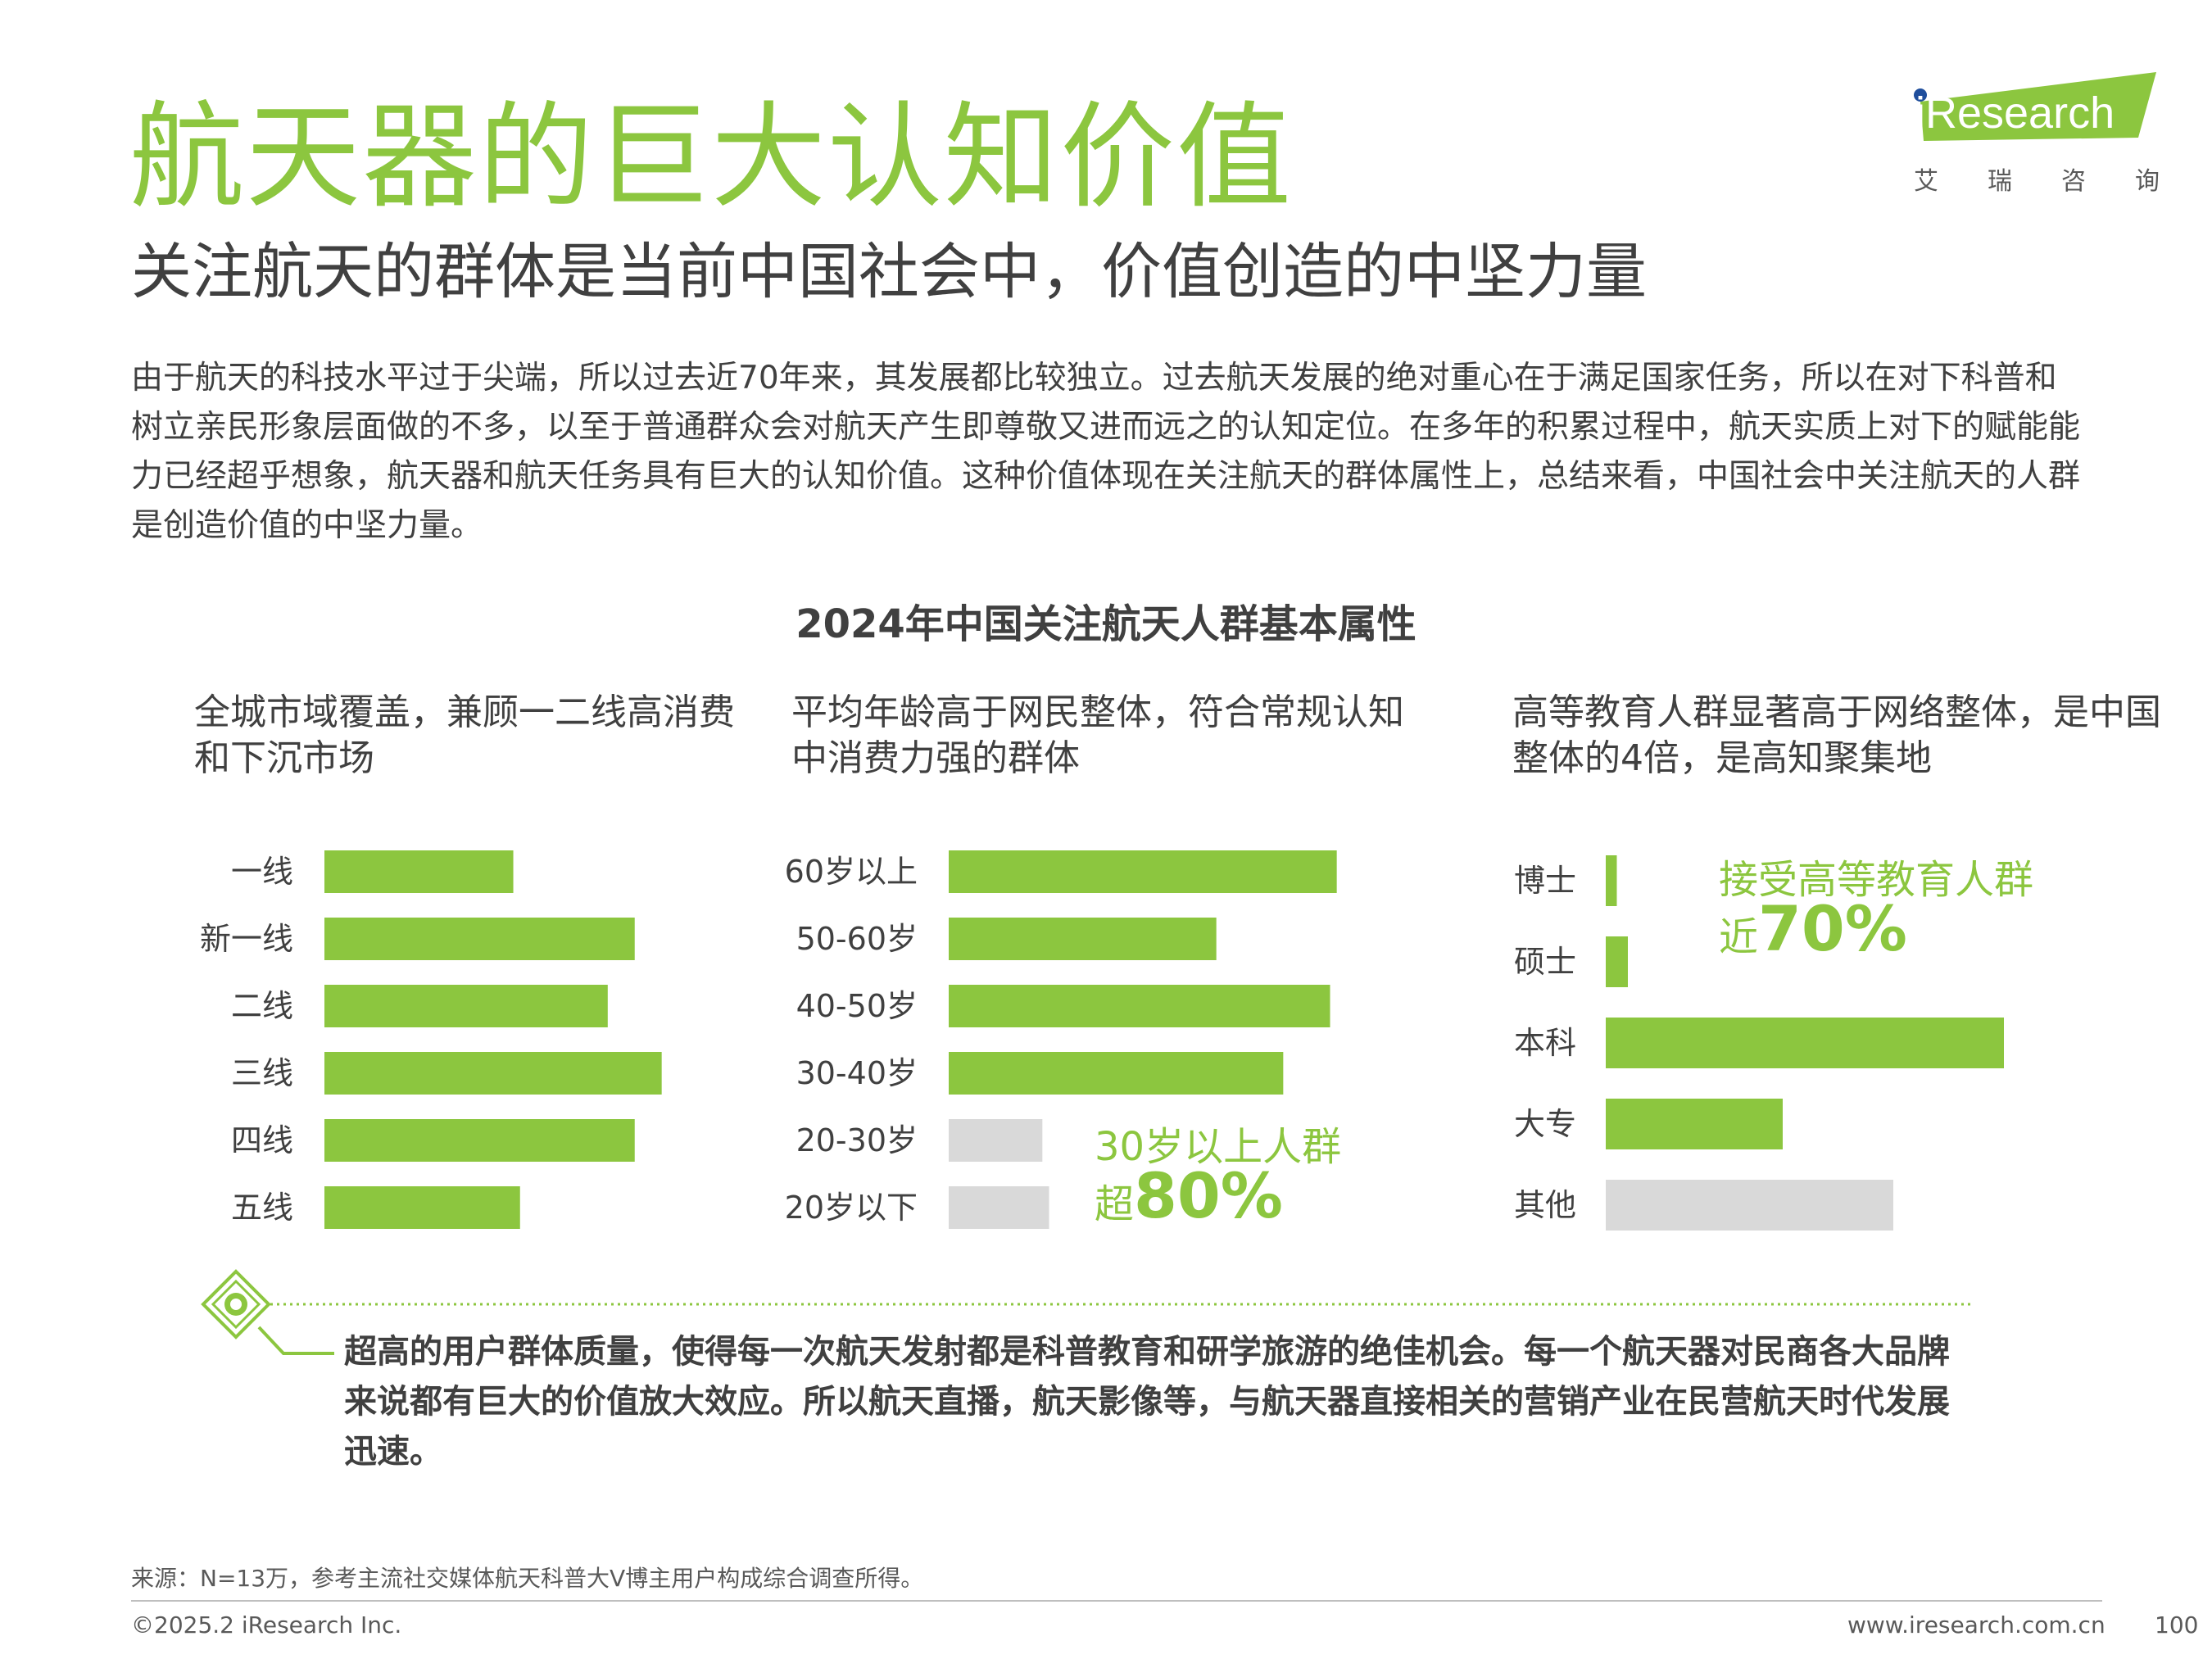 The height and width of the screenshot is (1659, 2212). What do you see at coordinates (295, 1340) in the screenshot?
I see `pointer-line` at bounding box center [295, 1340].